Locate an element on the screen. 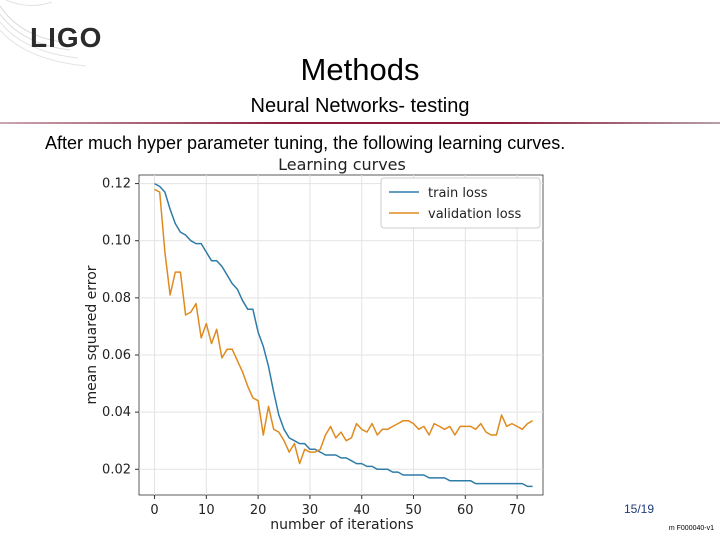 Image resolution: width=720 pixels, height=540 pixels. page-number: 15/19 is located at coordinates (639, 509).